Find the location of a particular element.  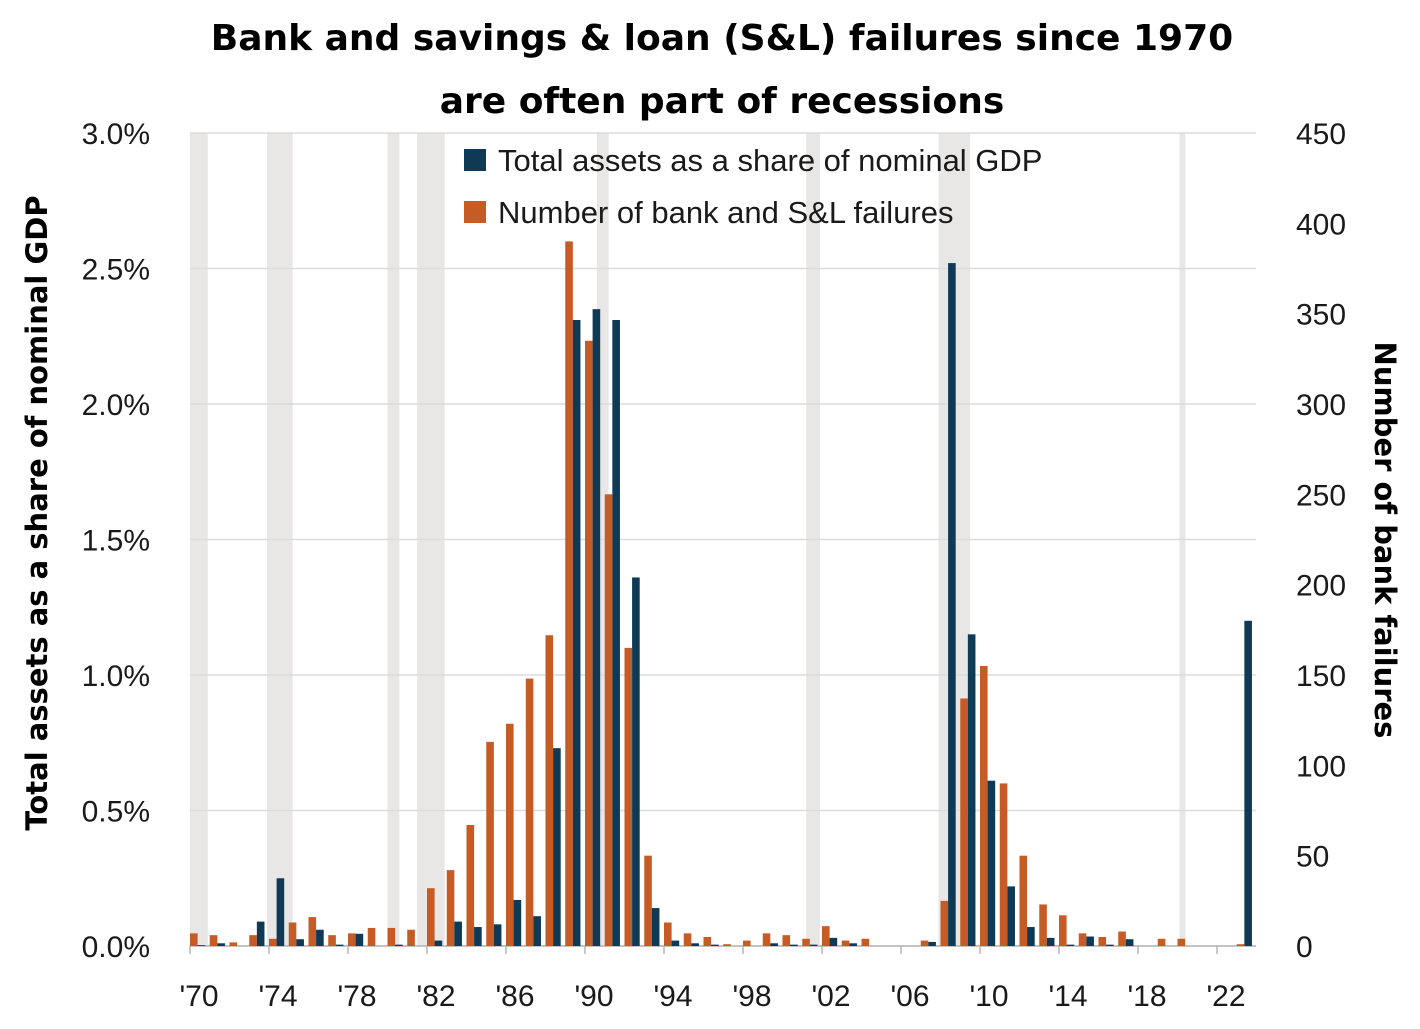

right-tick-label: 0 is located at coordinates (1304, 947).